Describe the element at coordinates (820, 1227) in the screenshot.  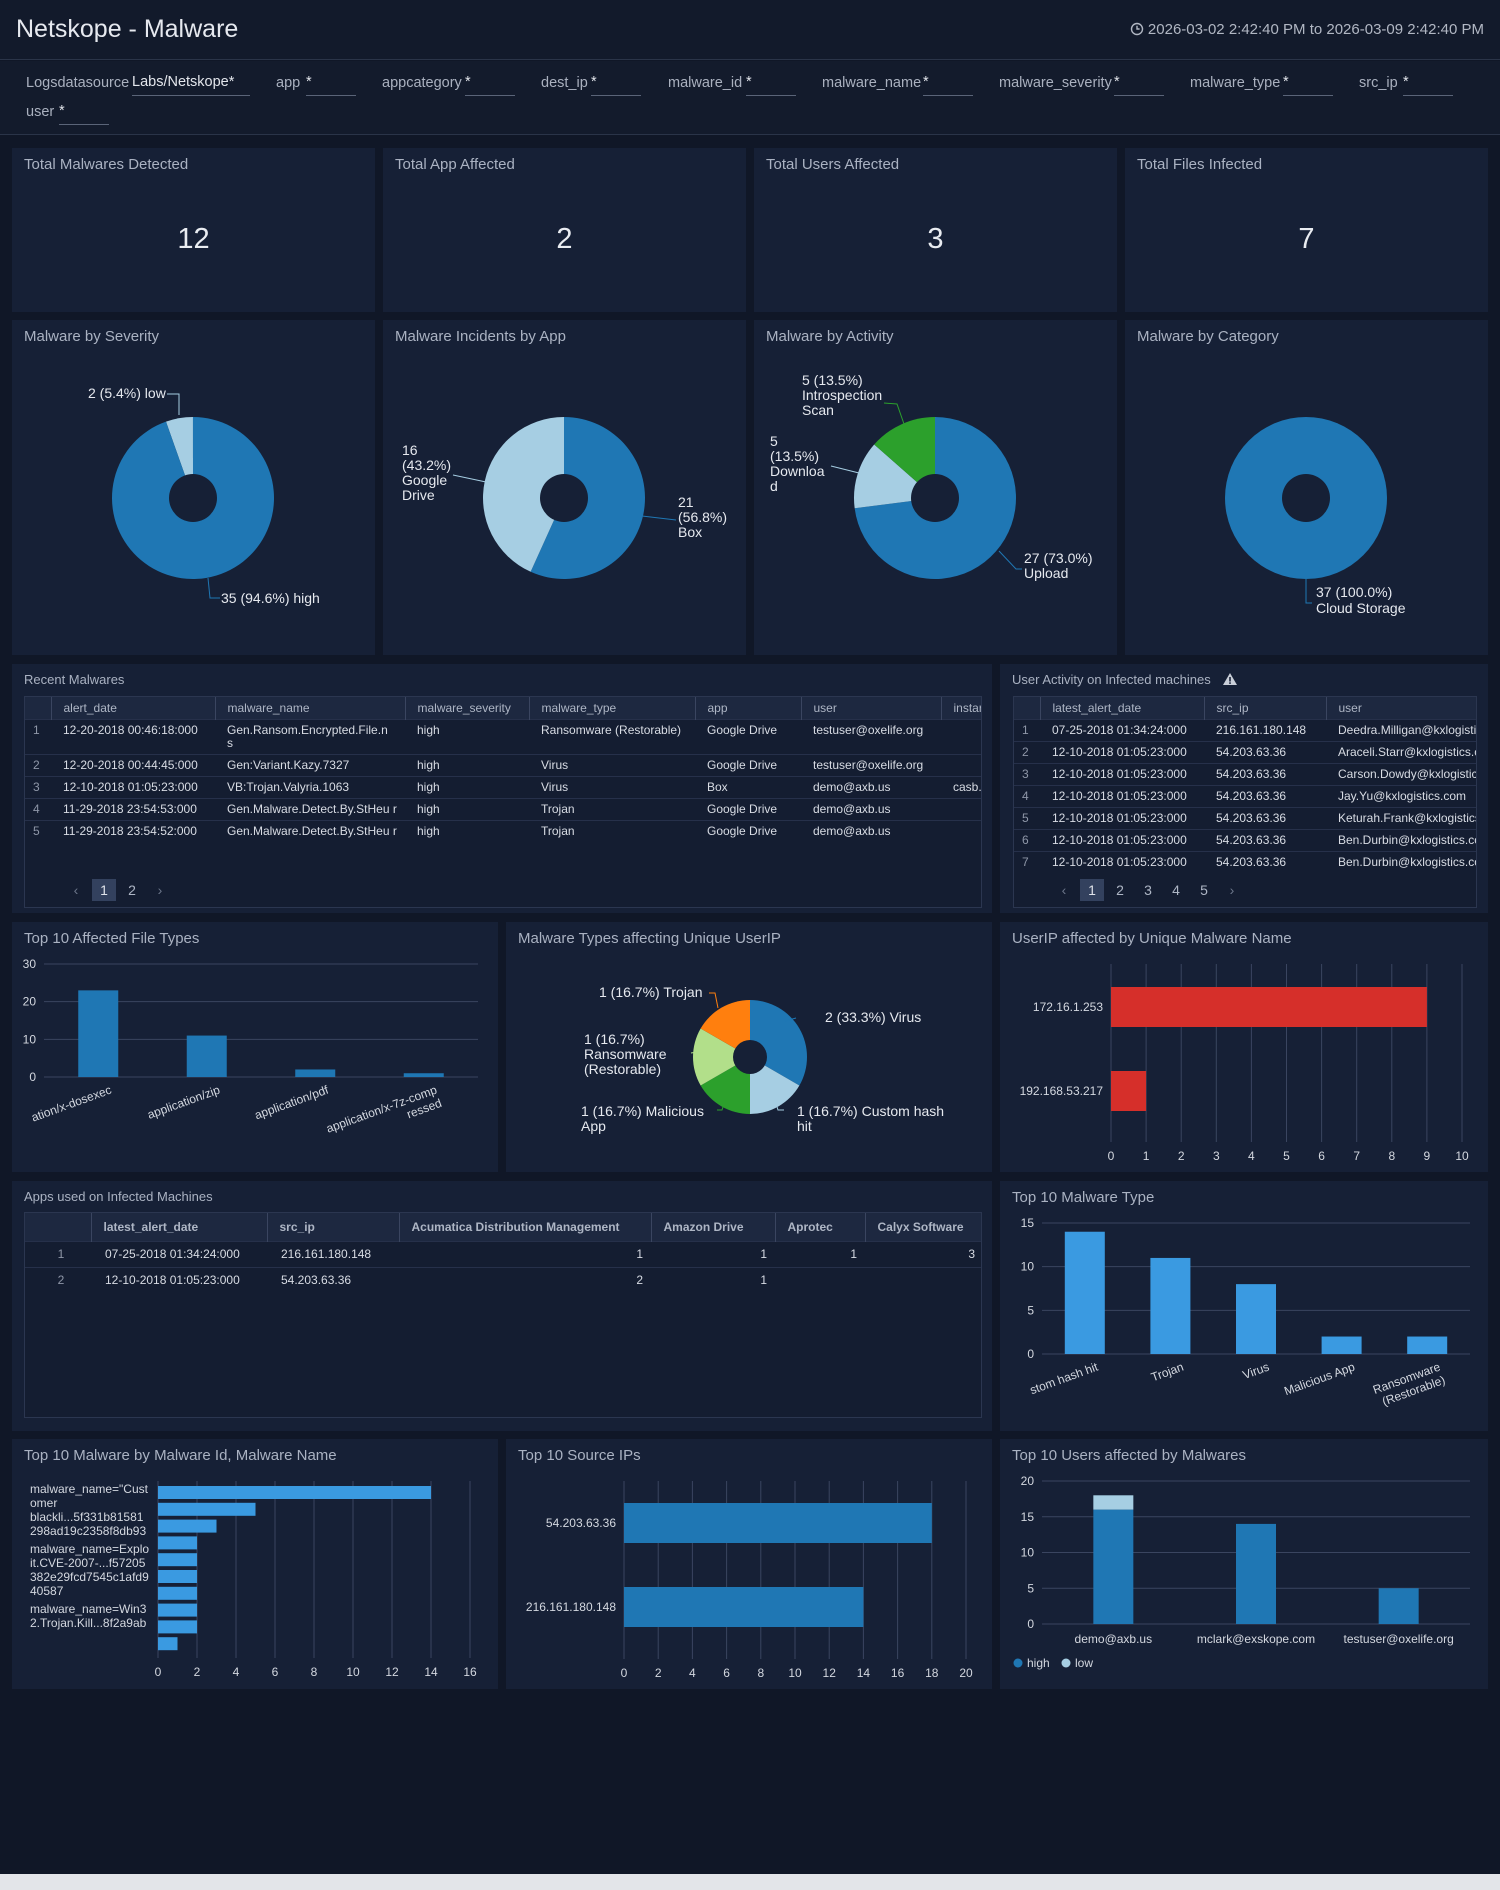
I see `column-header: Aprotec` at that location.